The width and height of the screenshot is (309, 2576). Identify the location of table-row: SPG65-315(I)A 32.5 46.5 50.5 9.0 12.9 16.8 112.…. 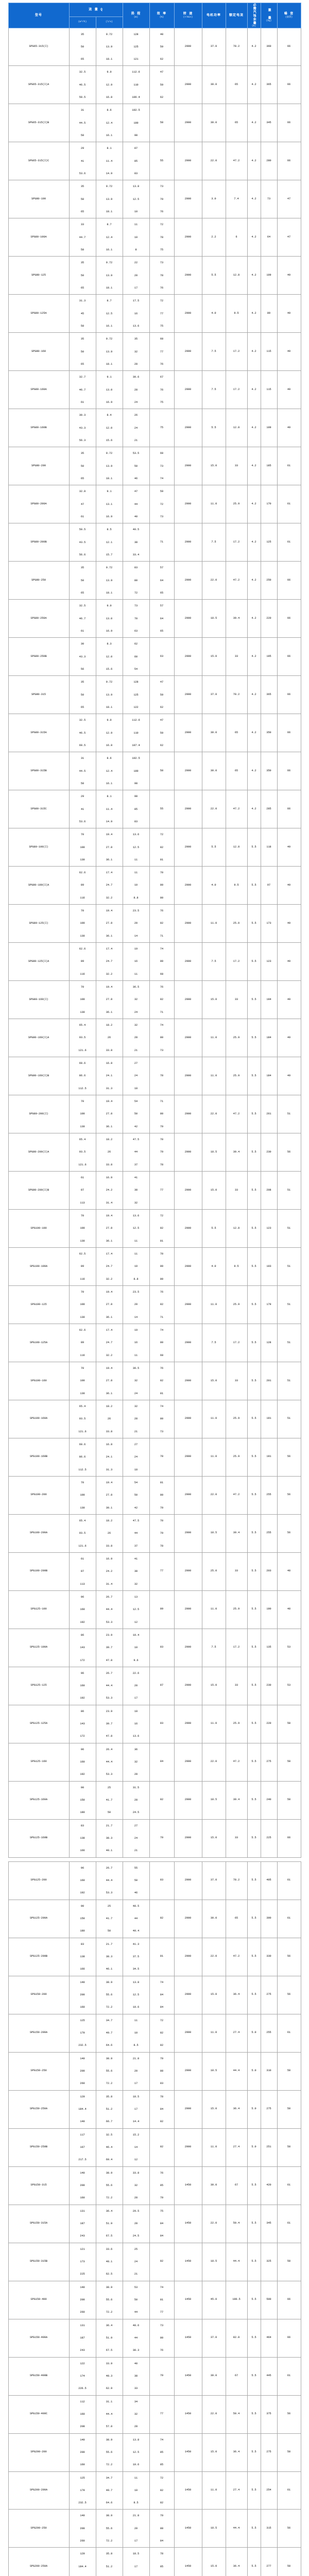
(154, 85).